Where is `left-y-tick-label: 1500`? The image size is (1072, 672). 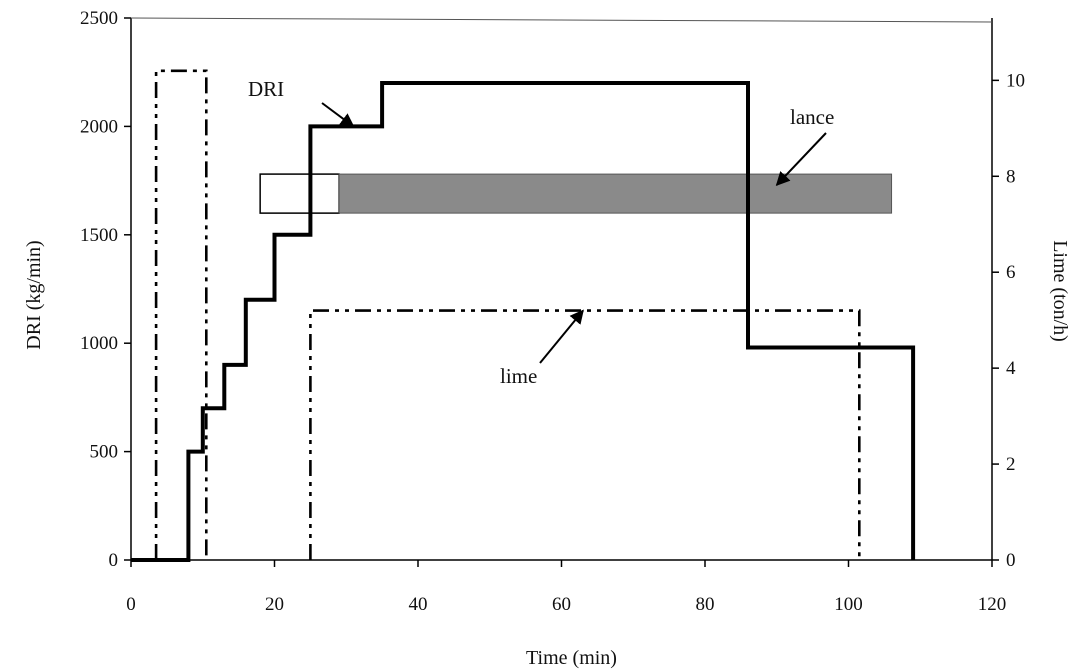
left-y-tick-label: 1500 is located at coordinates (99, 235).